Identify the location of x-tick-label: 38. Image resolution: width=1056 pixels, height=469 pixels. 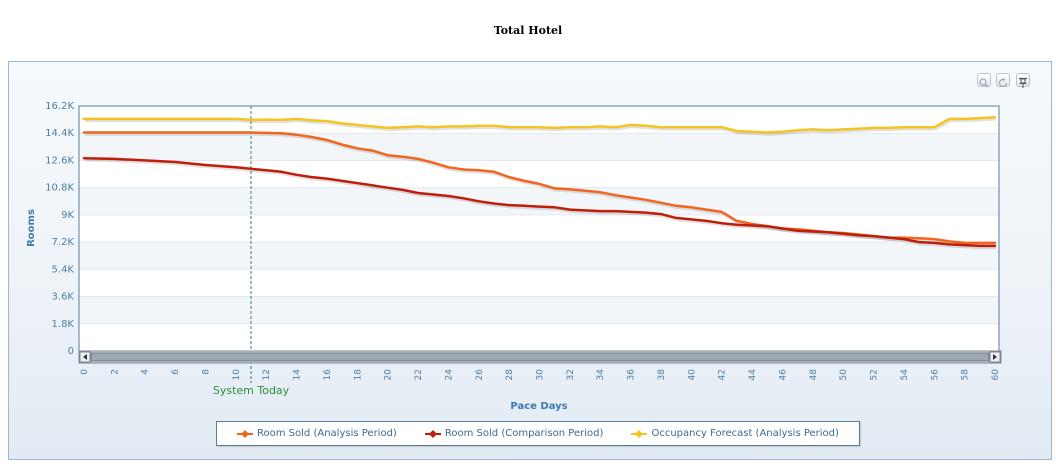
(662, 375).